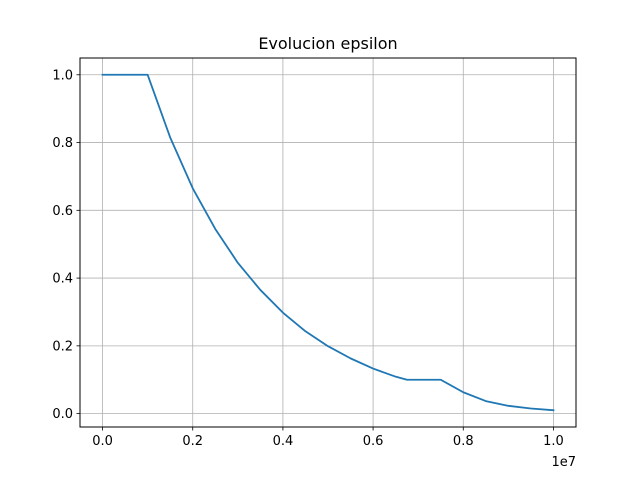 Image resolution: width=640 pixels, height=480 pixels. What do you see at coordinates (327, 43) in the screenshot?
I see `chart-title: Evolucion epsilon` at bounding box center [327, 43].